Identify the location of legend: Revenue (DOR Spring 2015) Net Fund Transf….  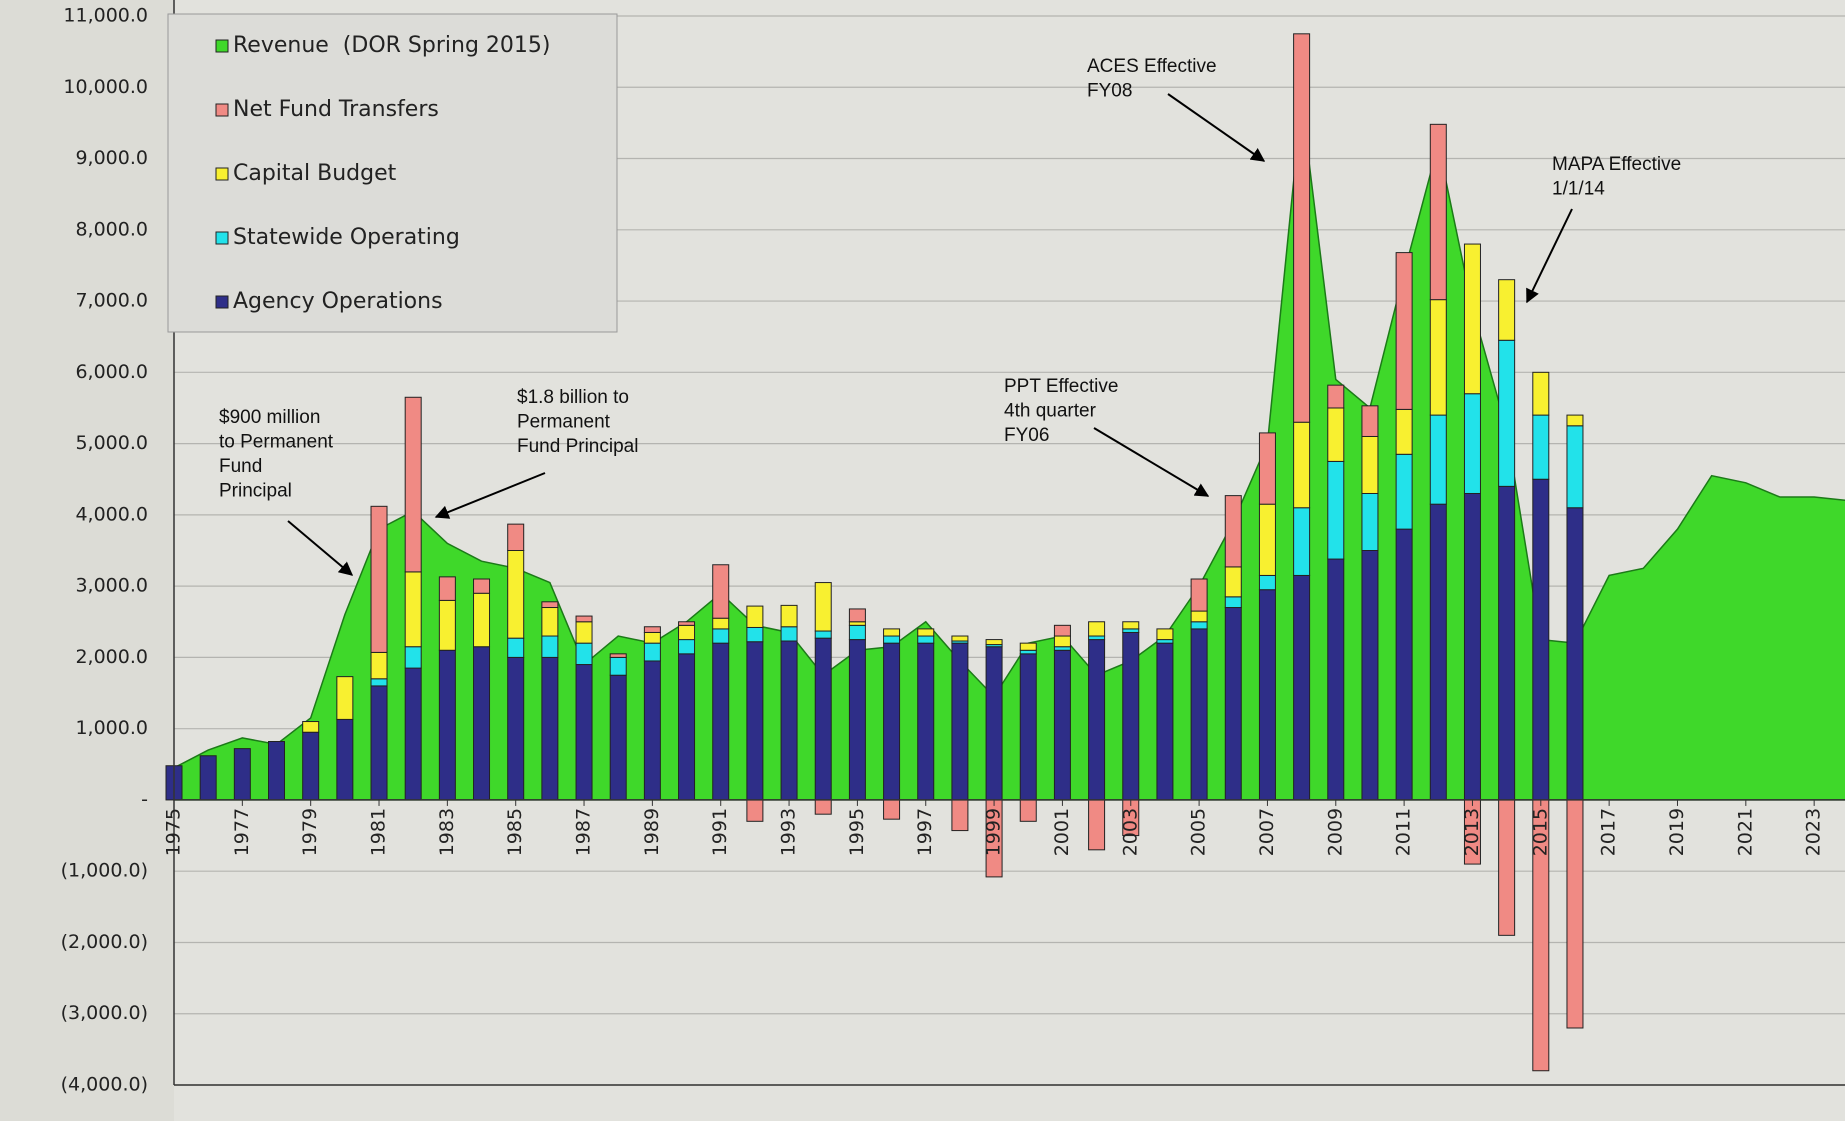
(382, 173).